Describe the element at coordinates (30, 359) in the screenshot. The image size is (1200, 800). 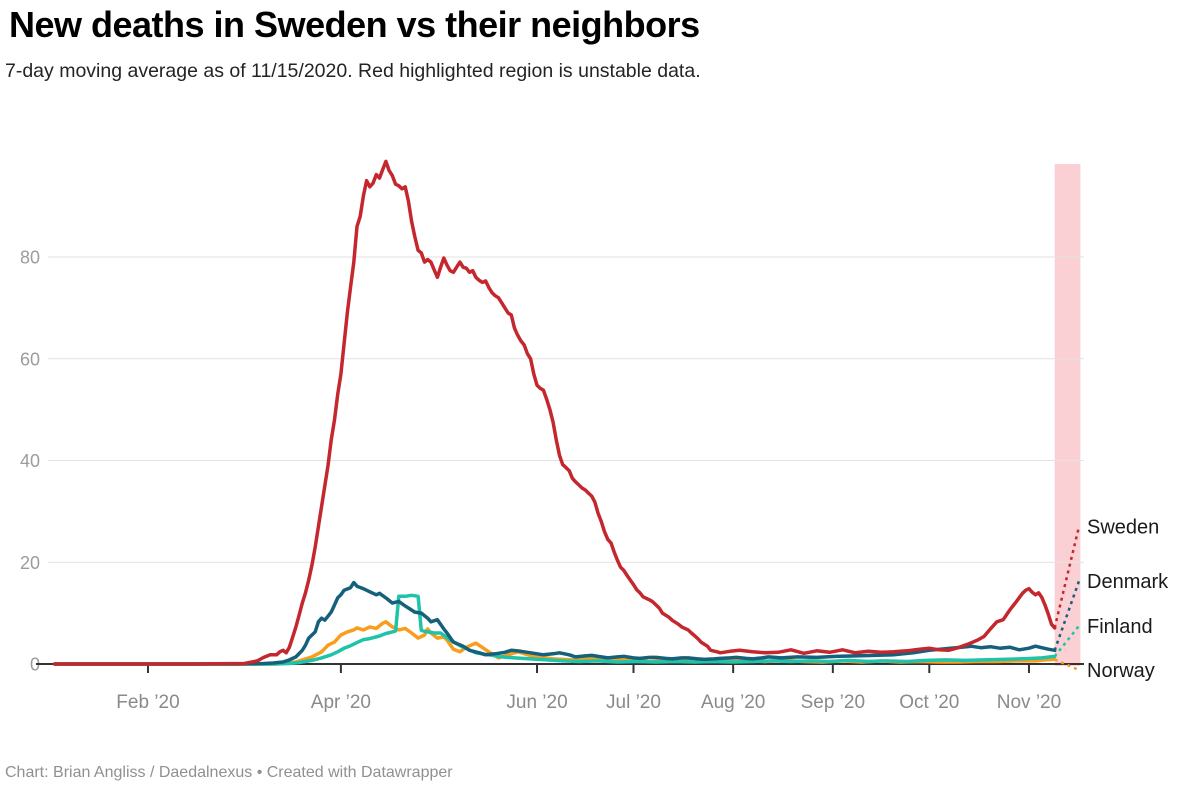
I see `y-axis-tick-label: 60` at that location.